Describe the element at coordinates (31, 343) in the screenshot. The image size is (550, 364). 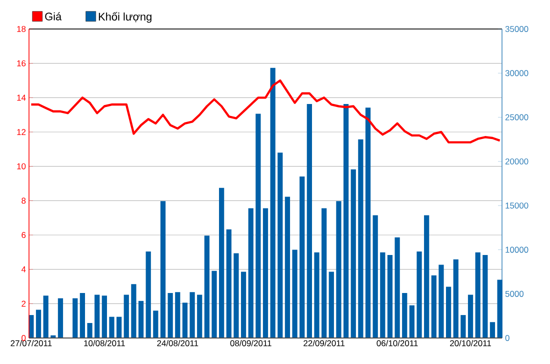
I see `x-tick-label: 27/07/2011` at that location.